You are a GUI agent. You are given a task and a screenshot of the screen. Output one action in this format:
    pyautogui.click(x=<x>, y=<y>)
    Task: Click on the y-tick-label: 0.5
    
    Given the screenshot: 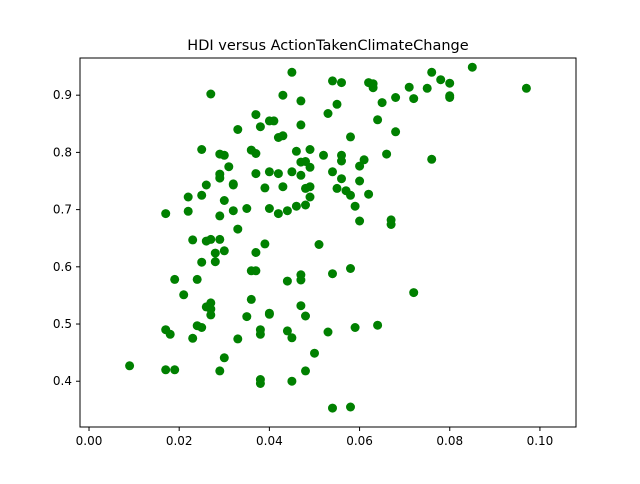 What is the action you would take?
    pyautogui.click(x=62, y=324)
    